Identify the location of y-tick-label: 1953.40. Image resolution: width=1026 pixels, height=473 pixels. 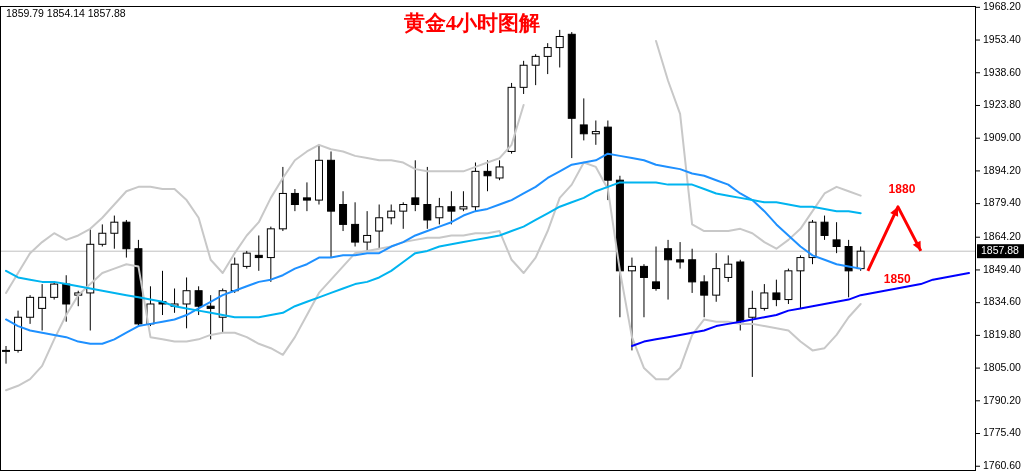
(1002, 38).